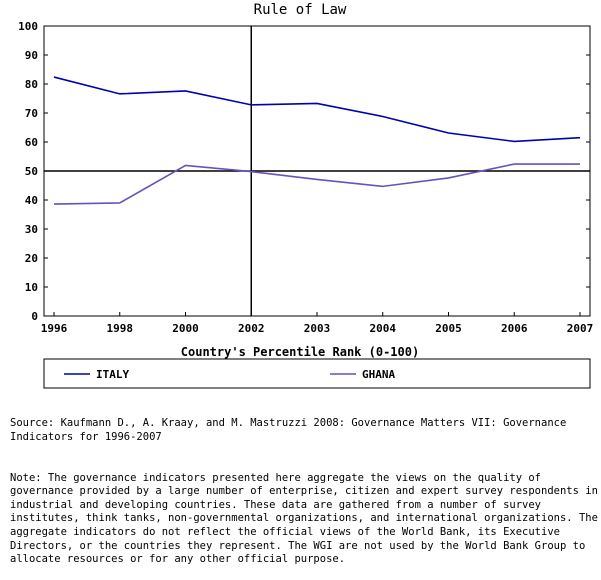 The image size is (601, 580). Describe the element at coordinates (251, 328) in the screenshot. I see `x-tick-label: 2002` at that location.